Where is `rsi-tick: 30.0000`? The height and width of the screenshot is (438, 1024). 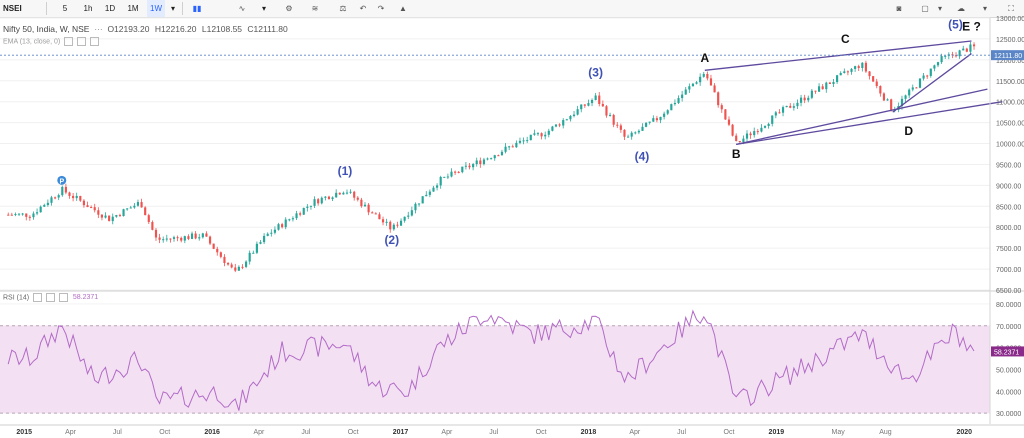
rsi-tick: 30.0000 is located at coordinates (1008, 414).